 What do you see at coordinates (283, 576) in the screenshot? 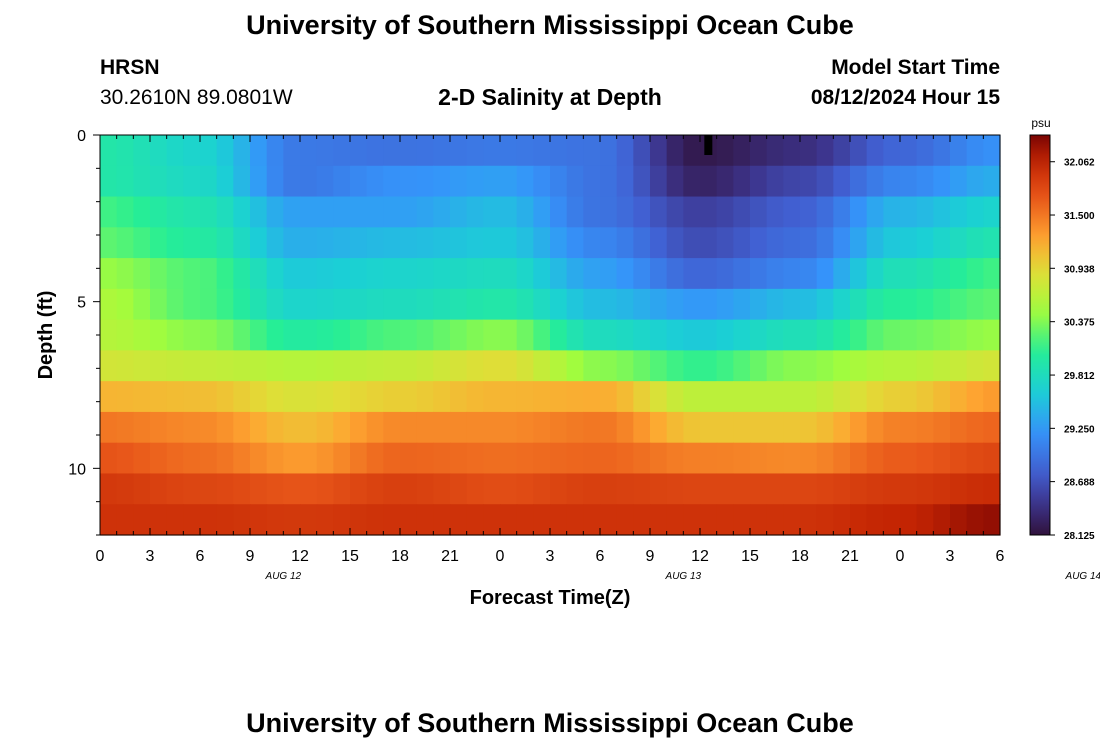
I see `date-label: AUG 12` at bounding box center [283, 576].